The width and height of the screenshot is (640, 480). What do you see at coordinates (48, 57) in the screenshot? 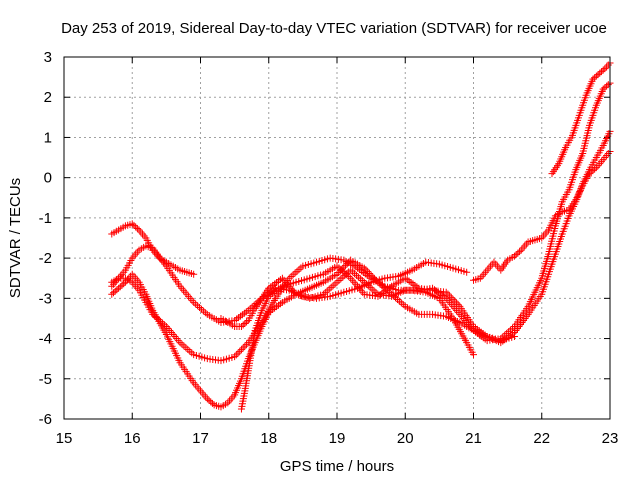
I see `y-tick-label: 3` at bounding box center [48, 57].